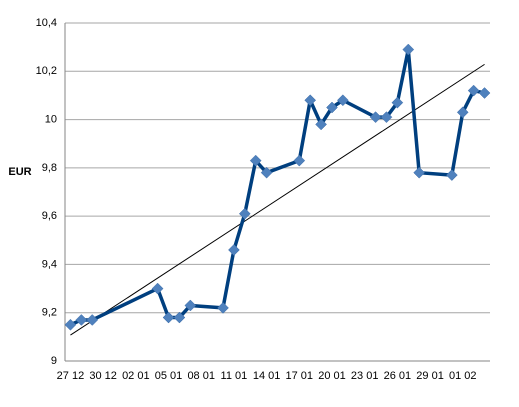  Describe the element at coordinates (332, 376) in the screenshot. I see `x-tick-label: 20 01` at that location.